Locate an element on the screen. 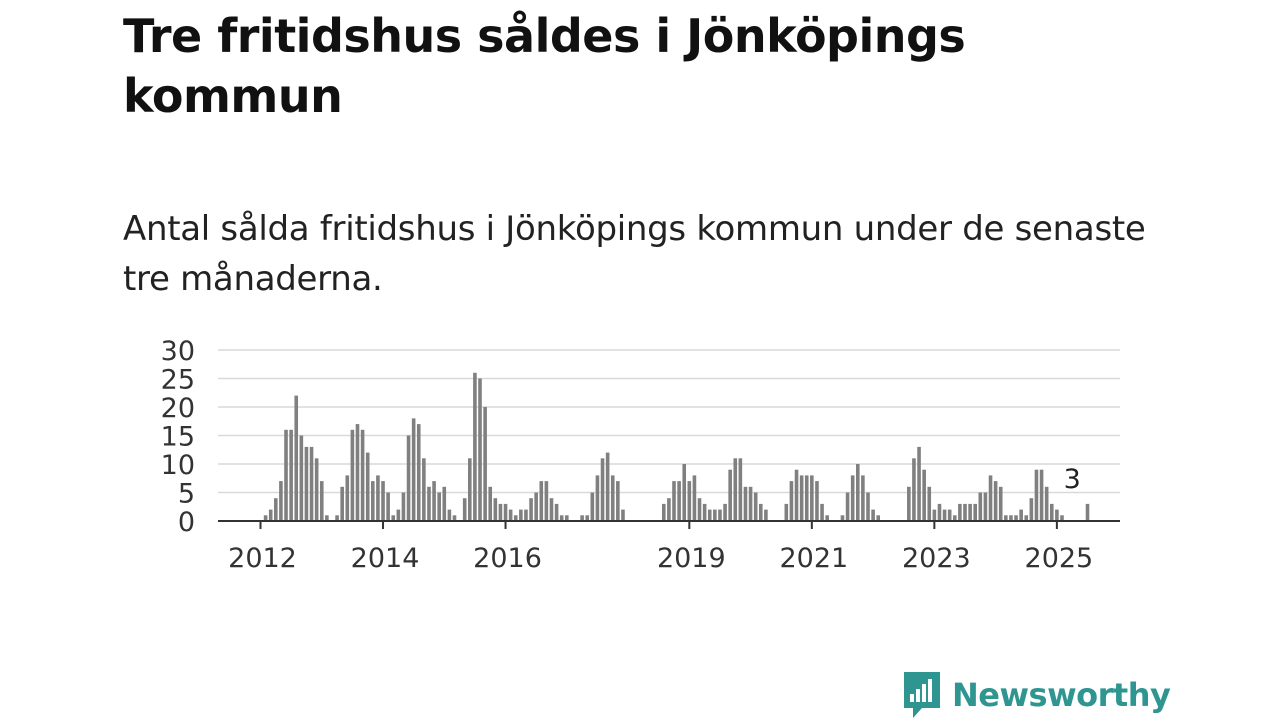 The image size is (1280, 720). y-tick-label: 10 is located at coordinates (178, 465).